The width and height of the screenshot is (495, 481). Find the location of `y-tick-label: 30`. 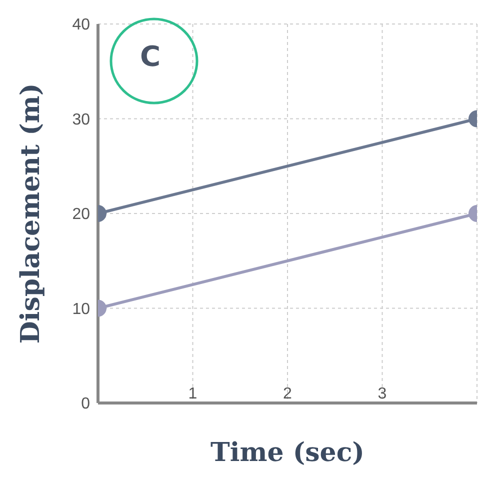

y-tick-label: 30 is located at coordinates (81, 119).